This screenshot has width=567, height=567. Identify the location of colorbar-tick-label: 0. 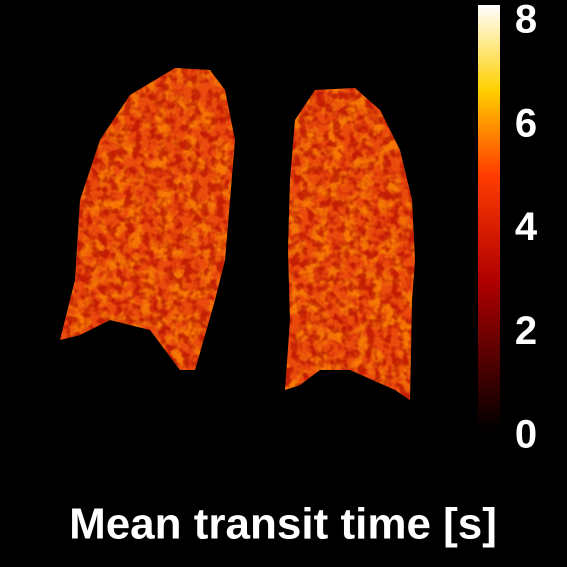
(526, 435).